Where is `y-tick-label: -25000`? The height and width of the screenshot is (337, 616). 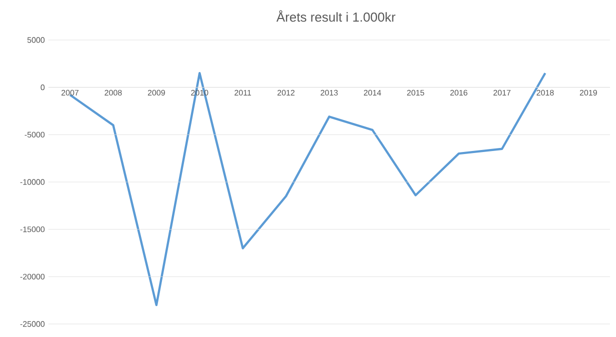 y-tick-label: -25000 is located at coordinates (32, 324).